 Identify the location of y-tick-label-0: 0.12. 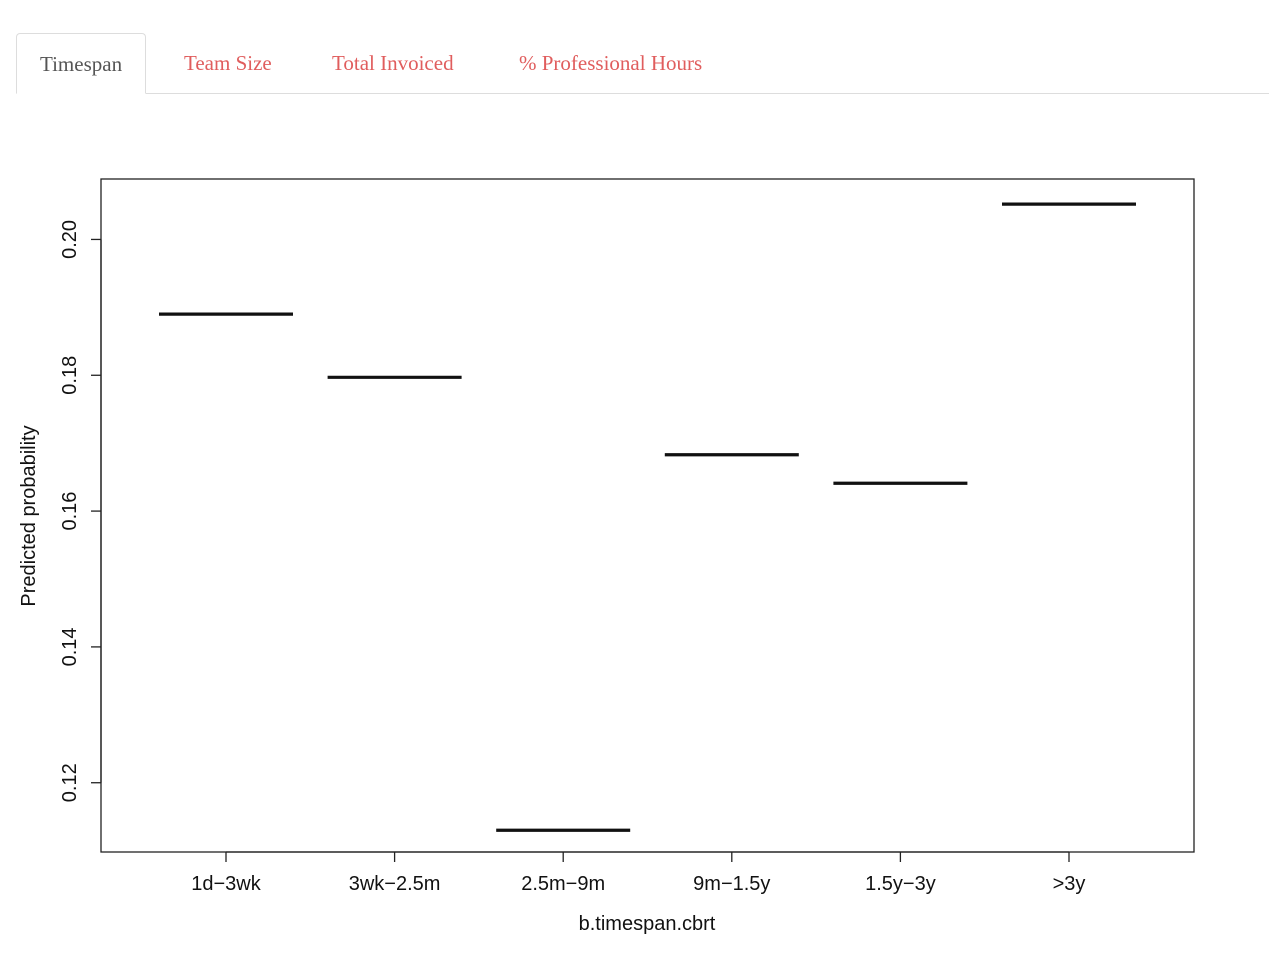
(70, 782).